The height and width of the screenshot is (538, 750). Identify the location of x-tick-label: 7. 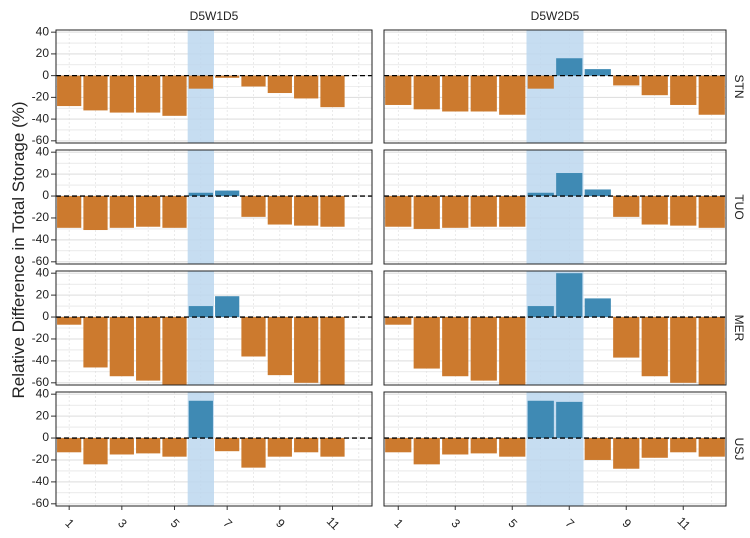
(227, 523).